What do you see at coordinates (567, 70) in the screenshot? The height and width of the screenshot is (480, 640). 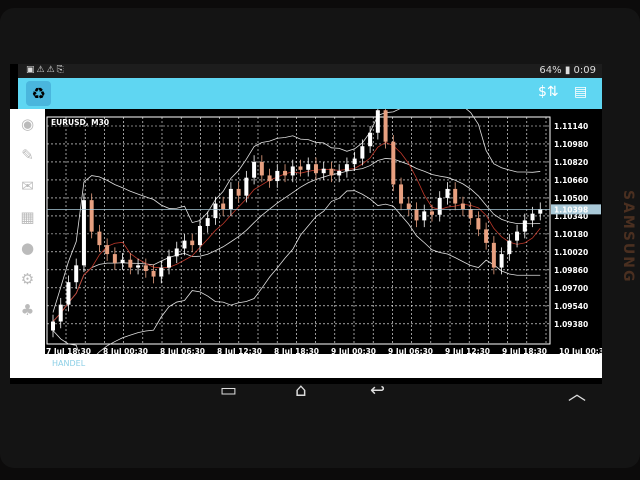 I see `status-right: 64% ▮ 0:09` at bounding box center [567, 70].